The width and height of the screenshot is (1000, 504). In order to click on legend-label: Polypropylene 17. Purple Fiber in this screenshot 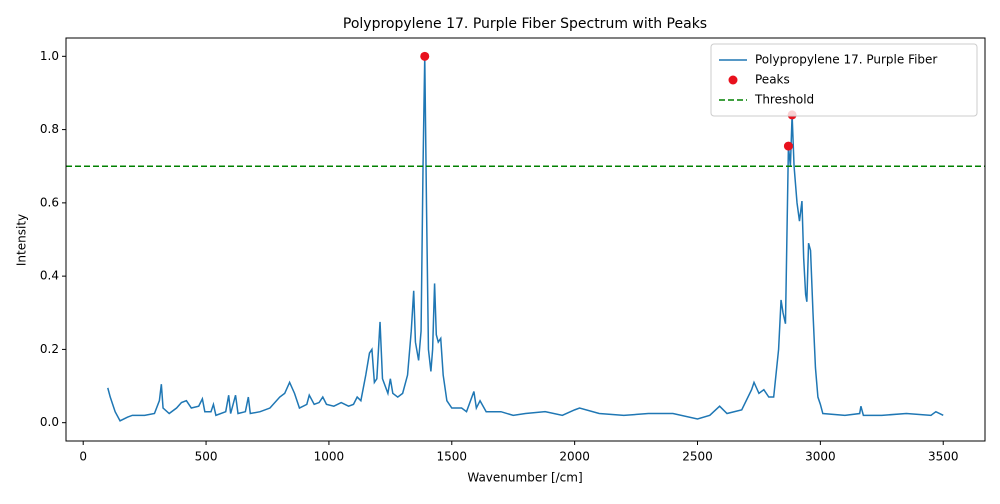, I will do `click(846, 60)`.